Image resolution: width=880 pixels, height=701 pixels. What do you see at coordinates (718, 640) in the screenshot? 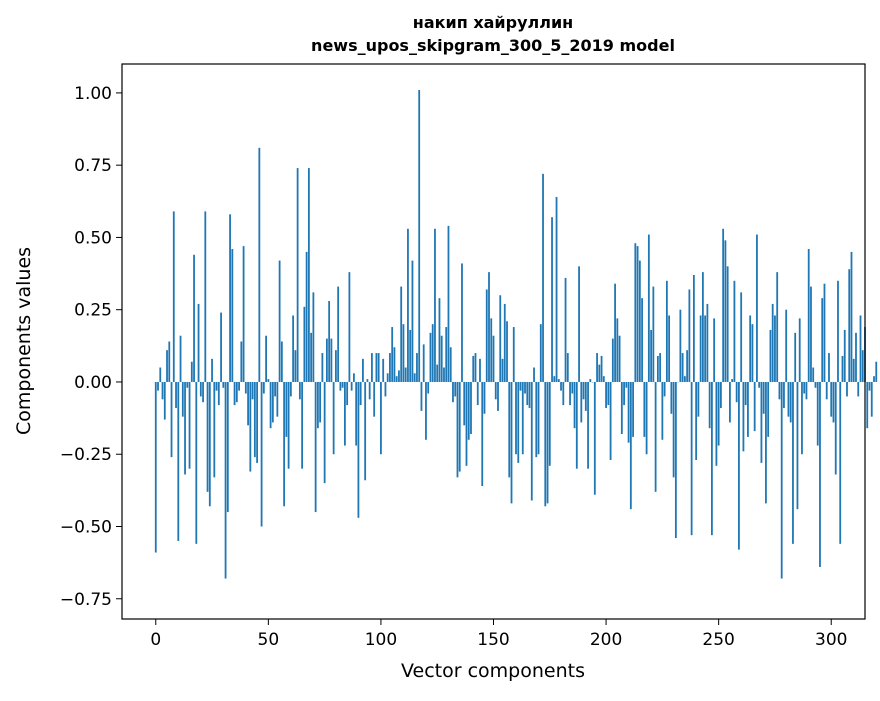
I see `x-tick-label: 250` at bounding box center [718, 640].